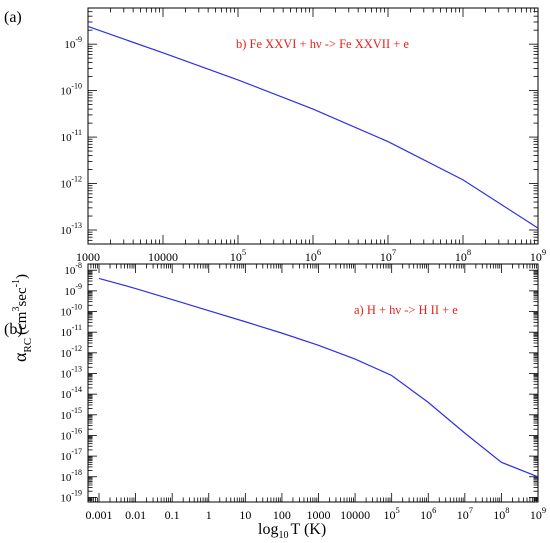 This screenshot has height=543, width=550. What do you see at coordinates (406, 310) in the screenshot?
I see `panel-b-annotation: a) H + hν -> H II + e` at bounding box center [406, 310].